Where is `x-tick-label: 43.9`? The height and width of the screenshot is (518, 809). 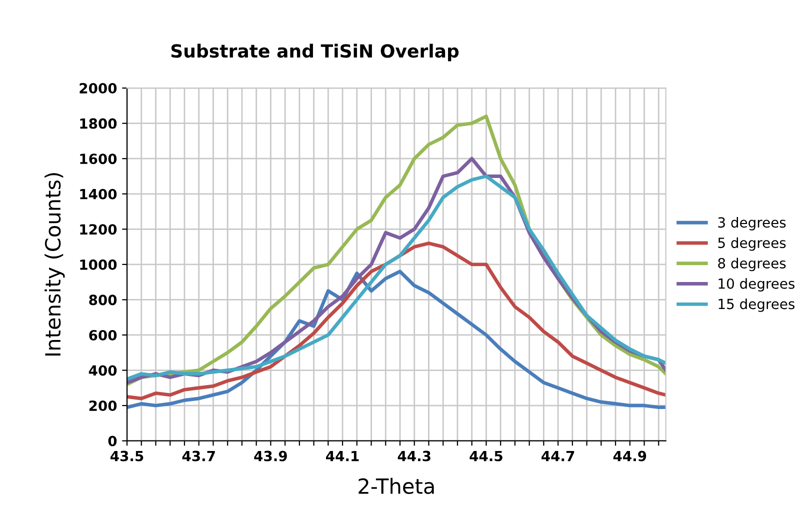 x-tick-label: 43.9 is located at coordinates (270, 456).